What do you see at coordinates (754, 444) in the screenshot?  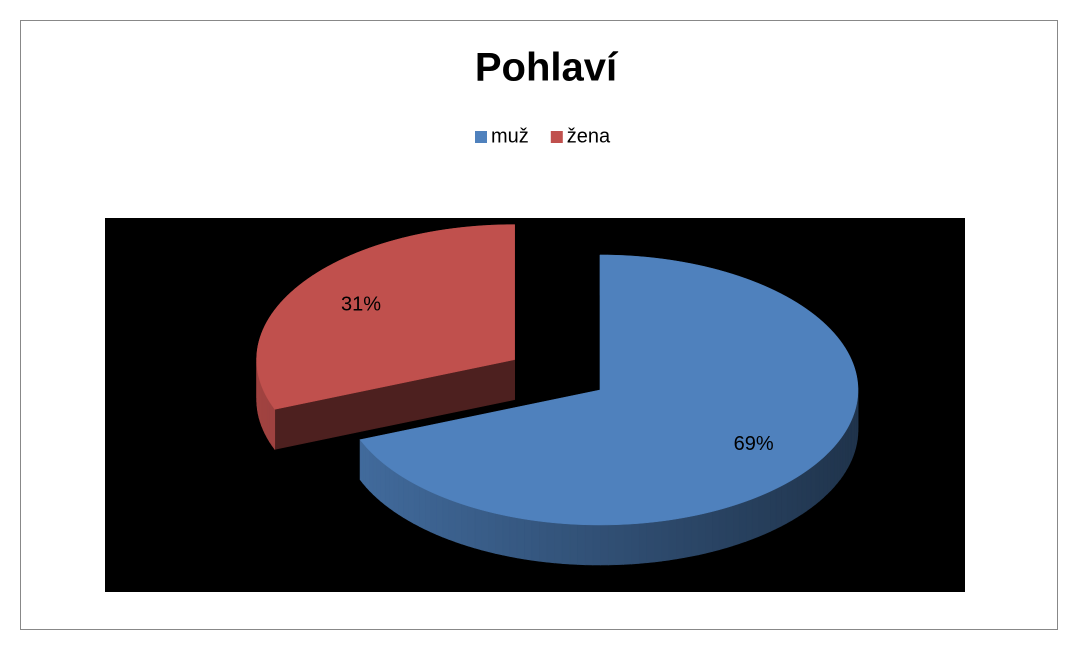 I see `data-label: 69%` at bounding box center [754, 444].